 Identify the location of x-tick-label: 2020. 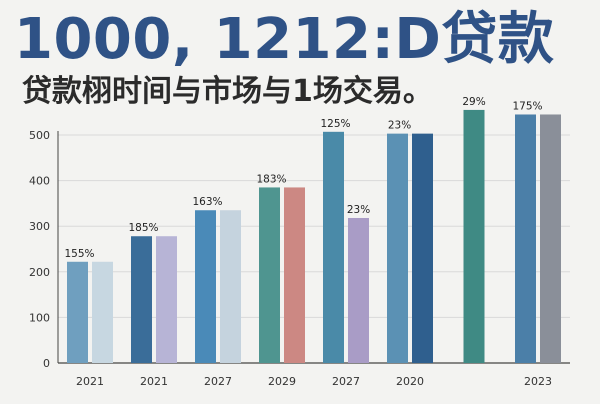
(410, 381).